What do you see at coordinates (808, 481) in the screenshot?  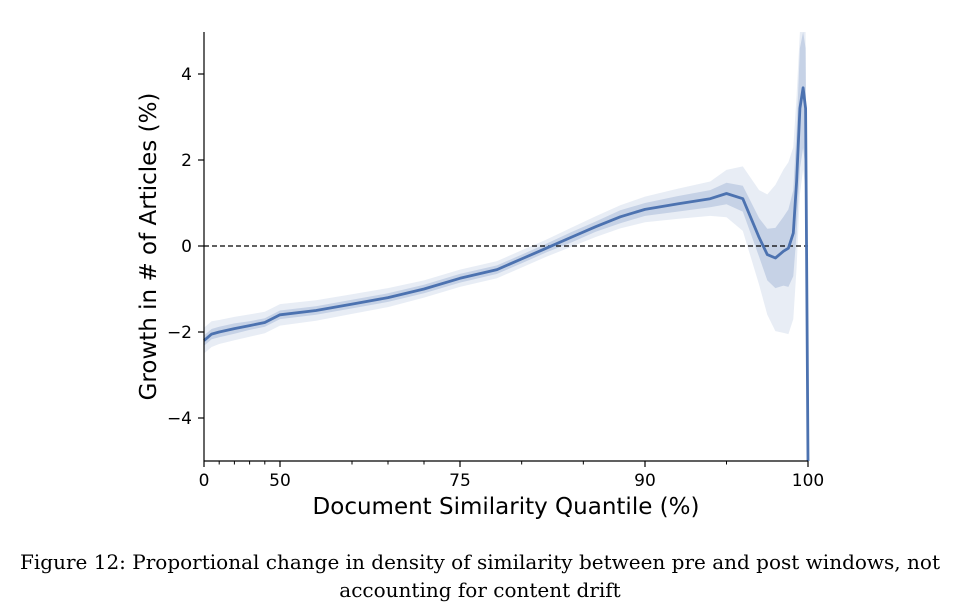 I see `x-tick-label: 100` at bounding box center [808, 481].